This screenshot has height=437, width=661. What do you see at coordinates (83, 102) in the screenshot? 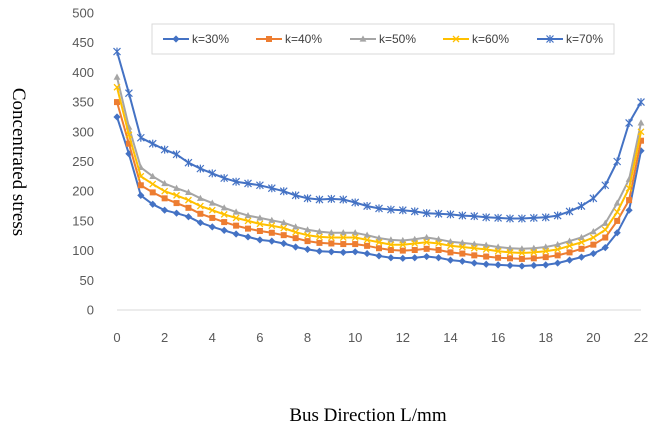
I see `y-tick-label: 350` at bounding box center [83, 102].